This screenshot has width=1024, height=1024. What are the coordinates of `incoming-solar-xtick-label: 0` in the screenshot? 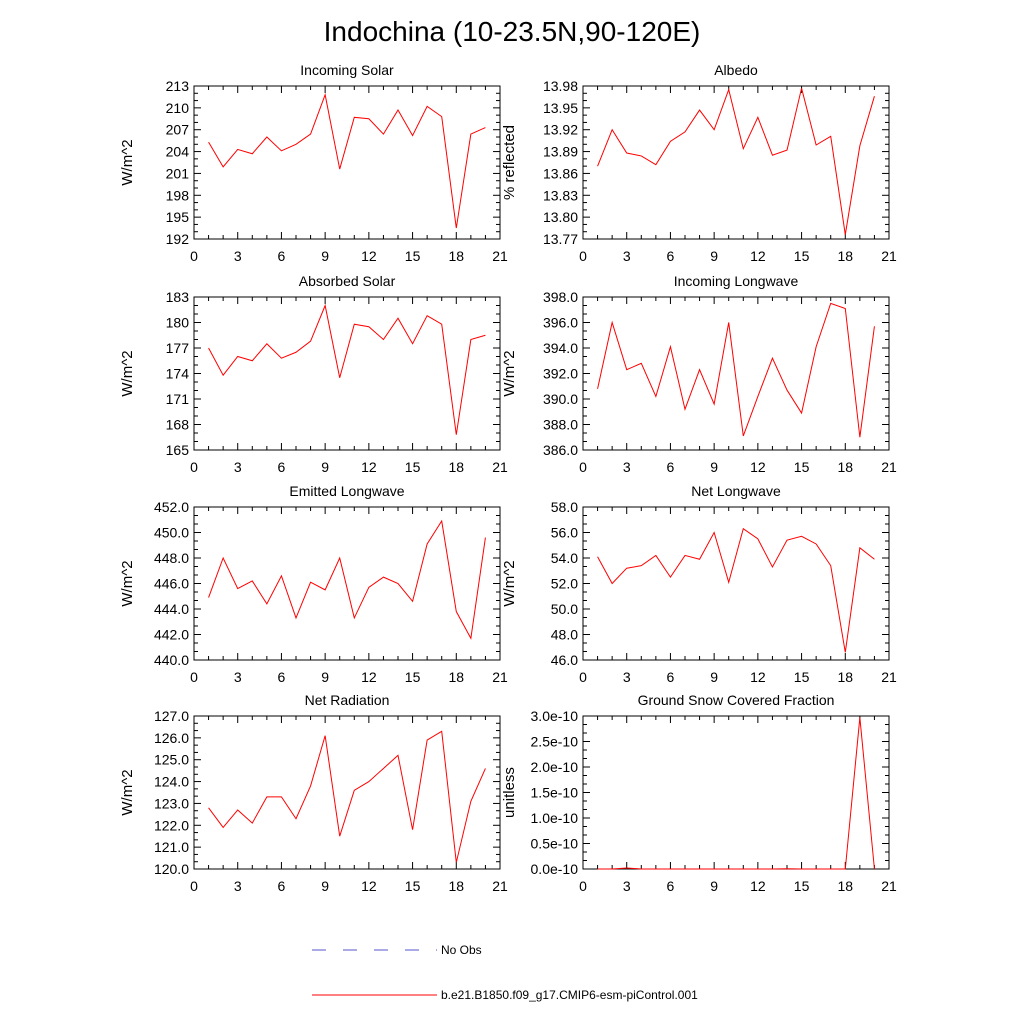 It's located at (194, 256).